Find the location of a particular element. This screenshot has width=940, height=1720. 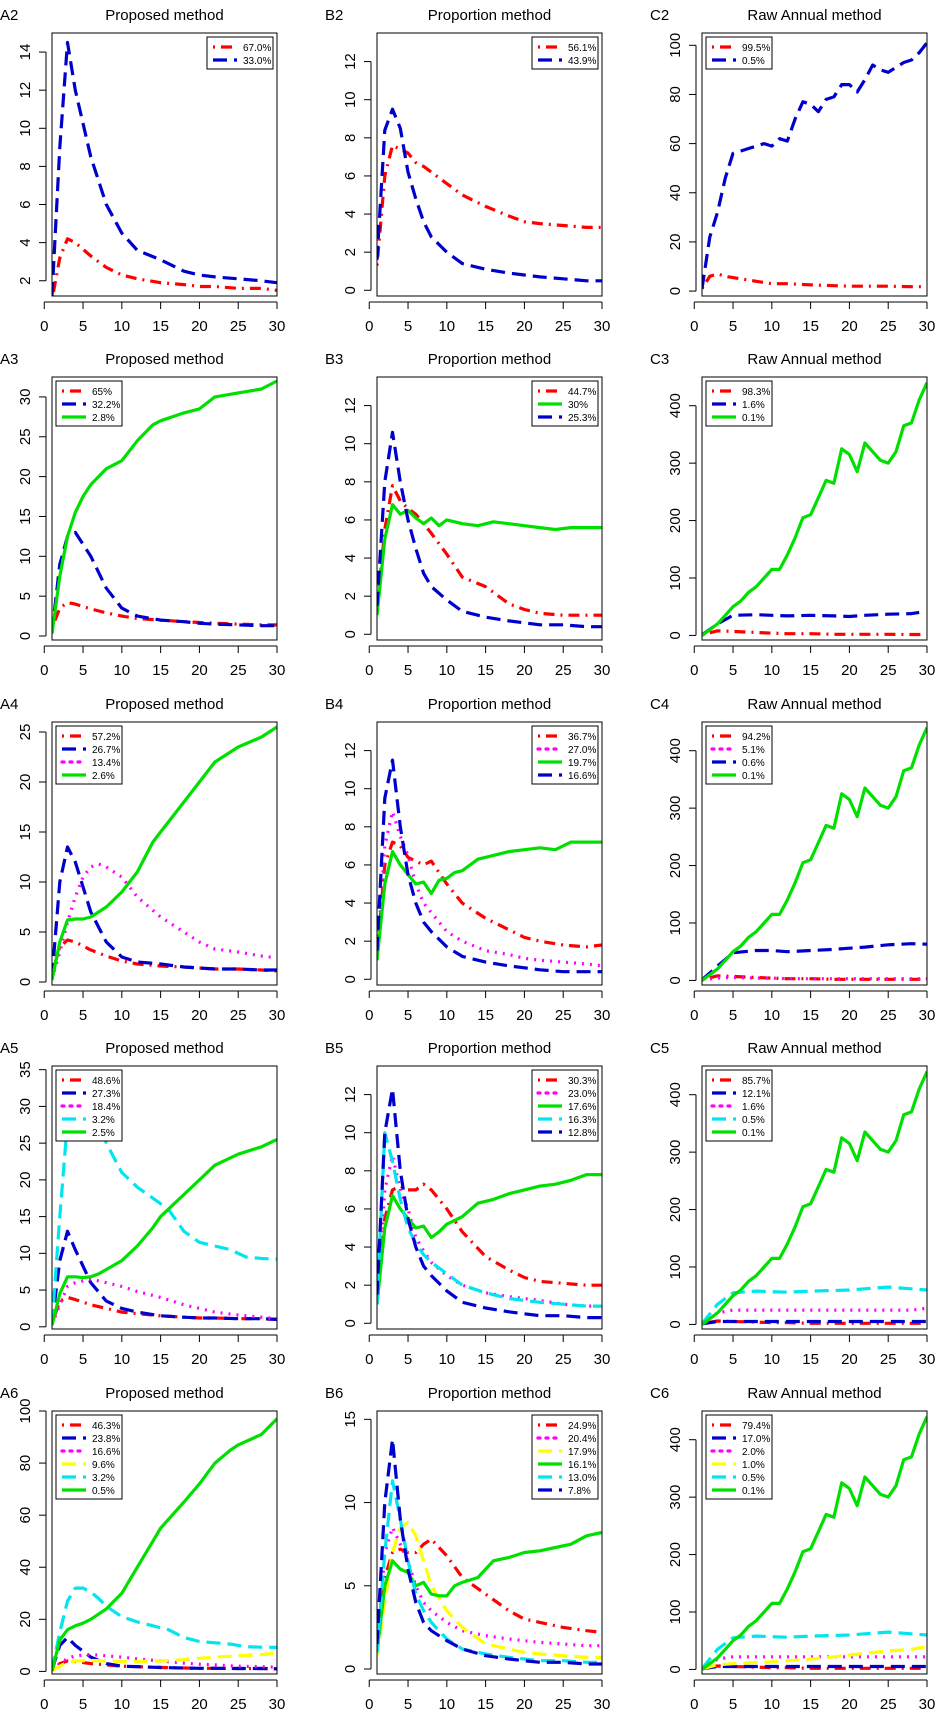

x-tick-label: 15 is located at coordinates (160, 1359).